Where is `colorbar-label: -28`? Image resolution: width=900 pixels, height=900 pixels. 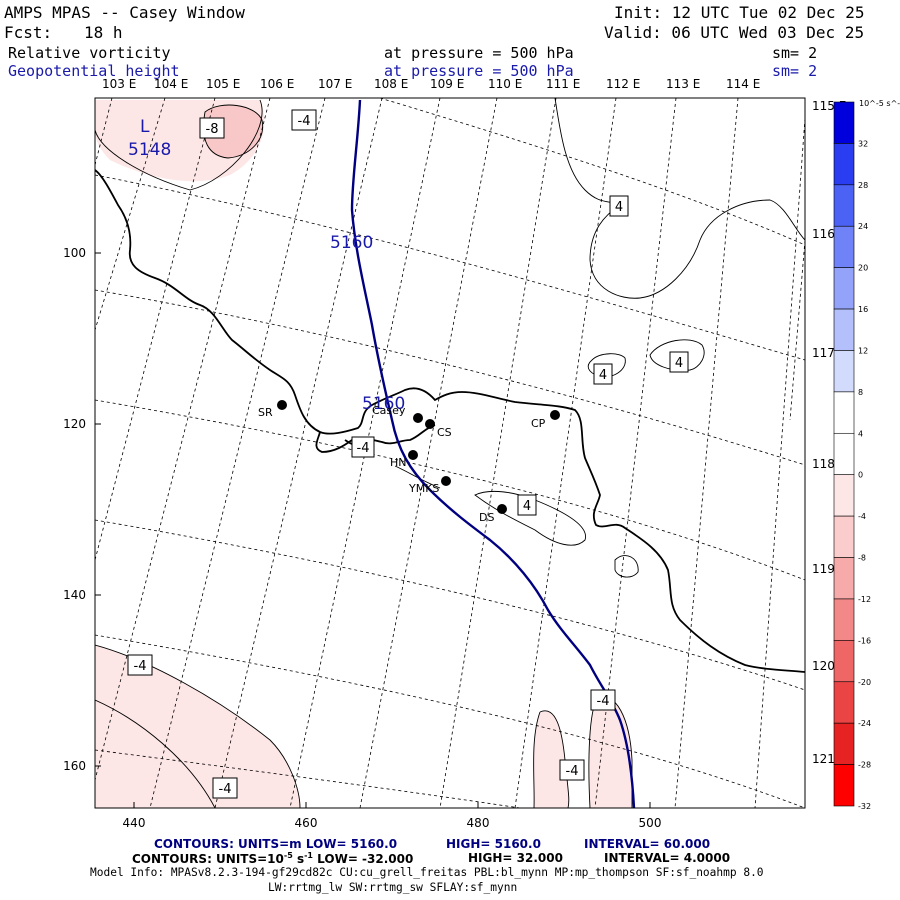
colorbar-label: -28 is located at coordinates (864, 765).